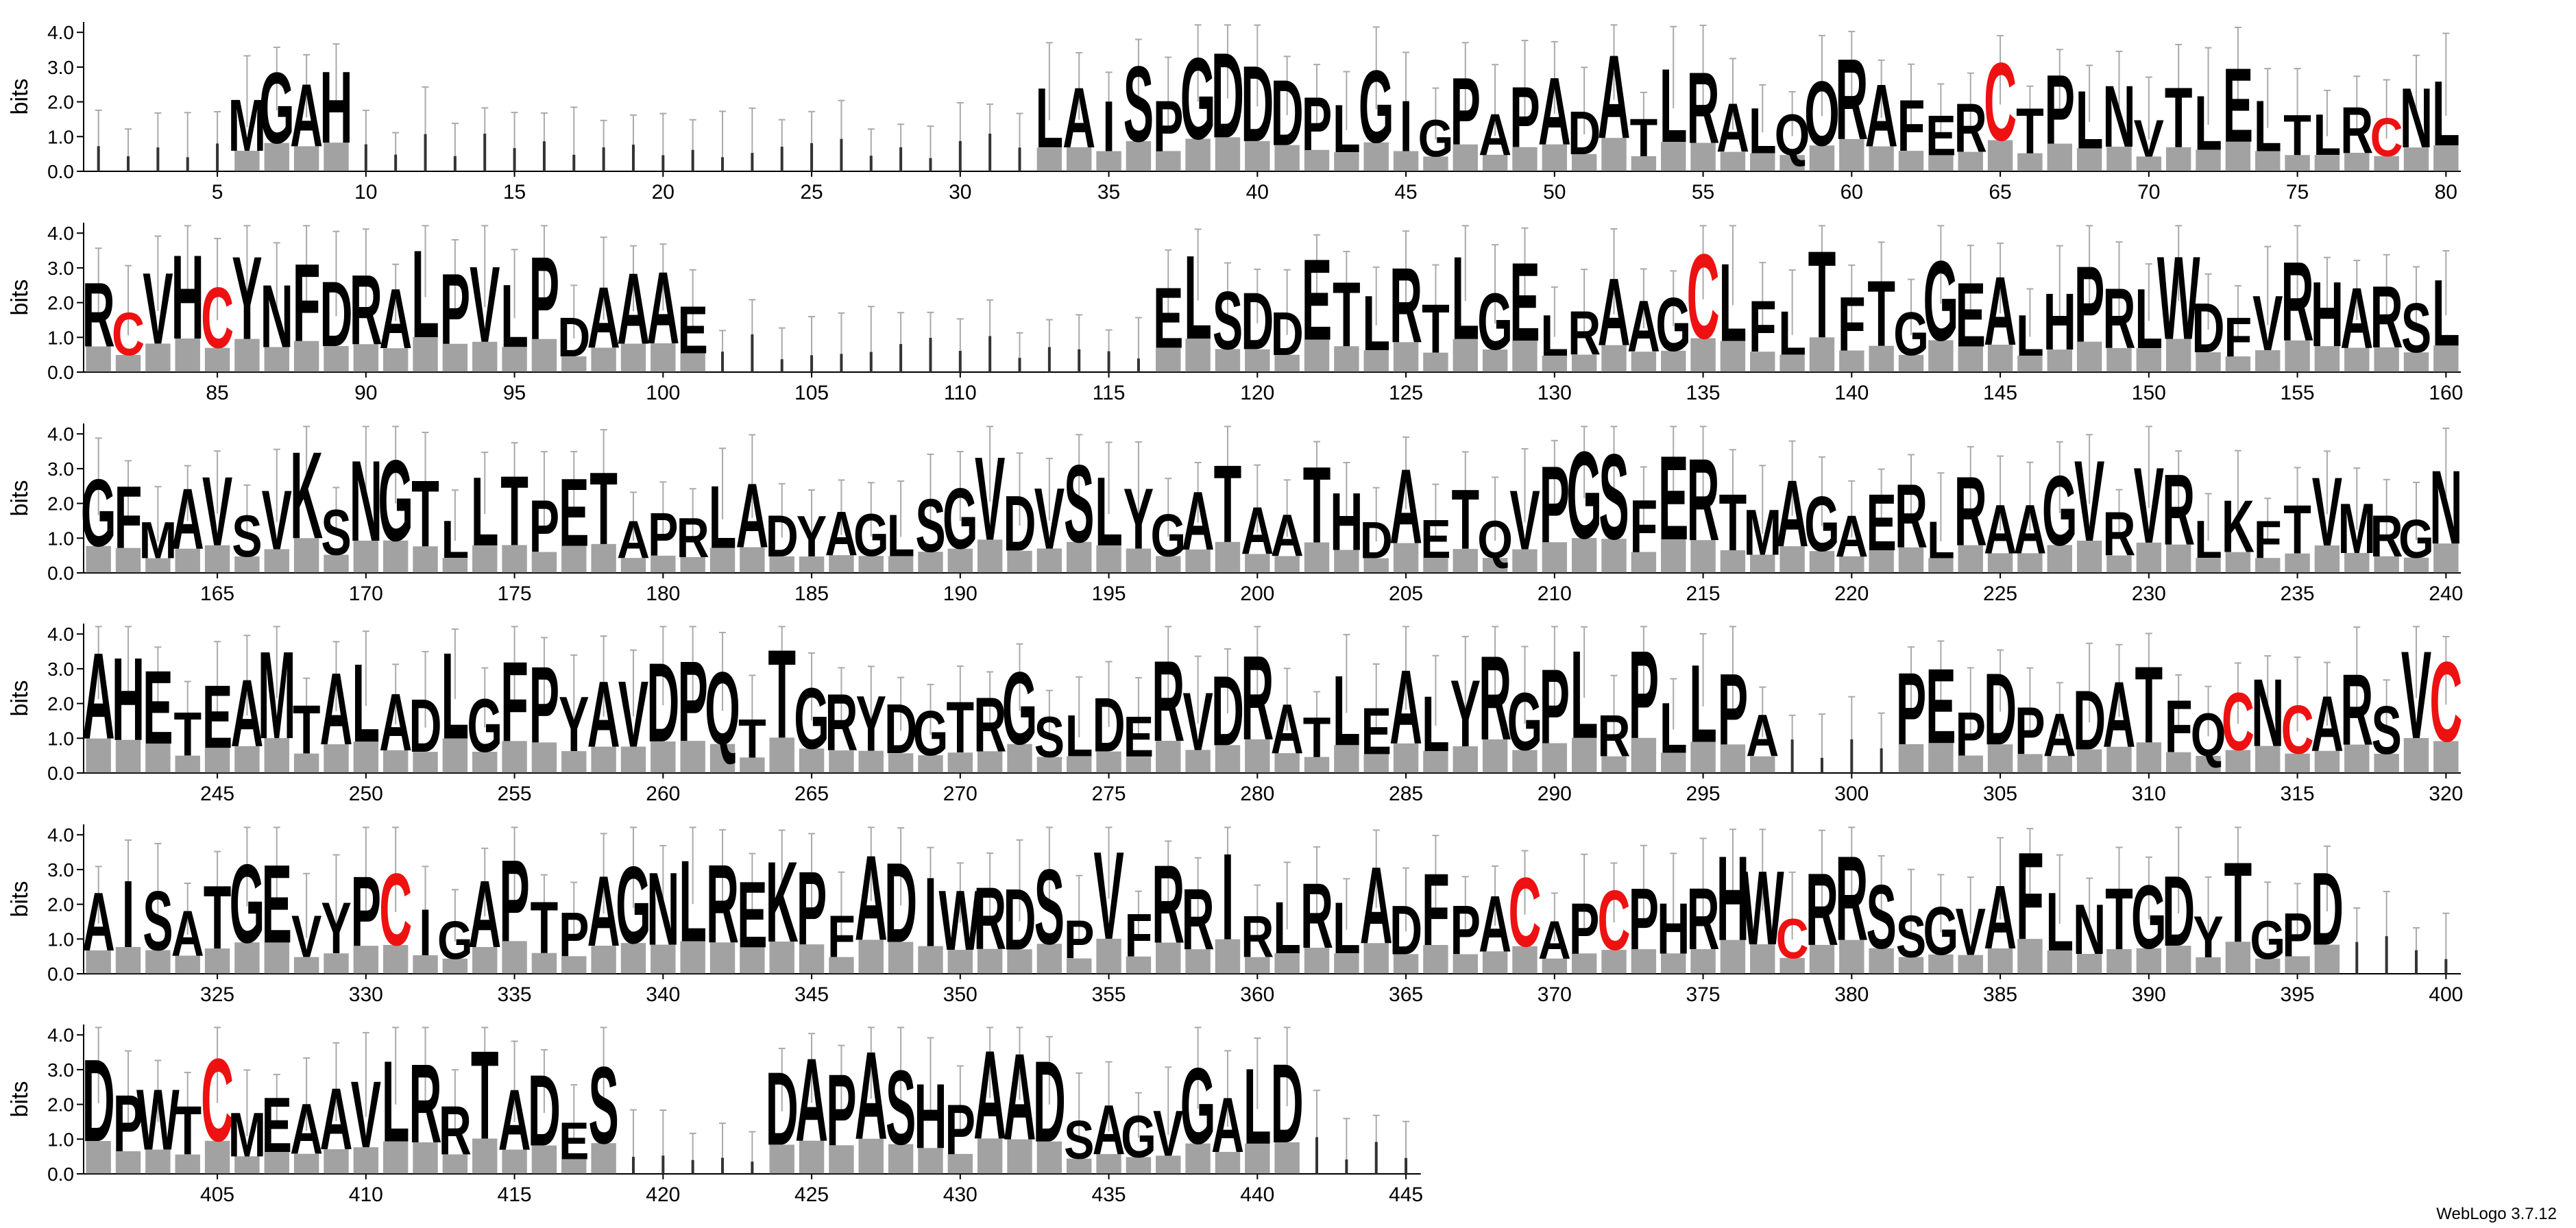 The height and width of the screenshot is (1228, 2576). I want to click on residue-glyph: S, so click(2386, 729).